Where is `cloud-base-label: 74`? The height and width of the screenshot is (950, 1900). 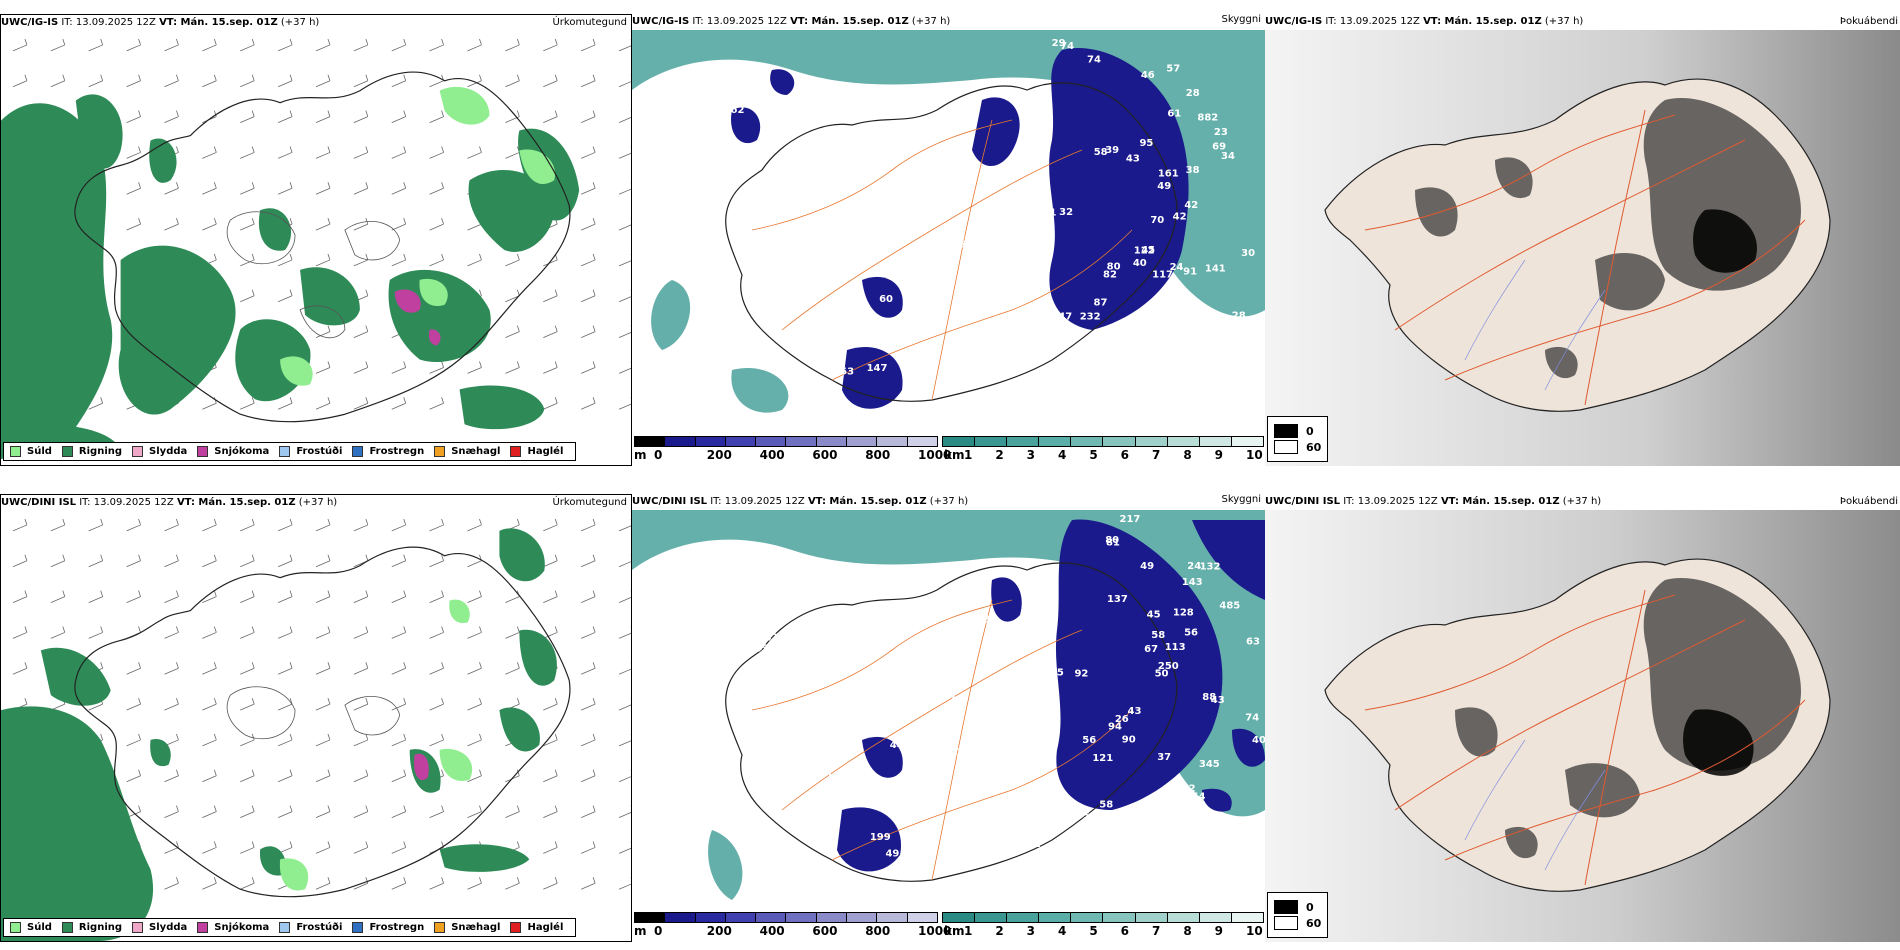
cloud-base-label: 74 is located at coordinates (1252, 717).